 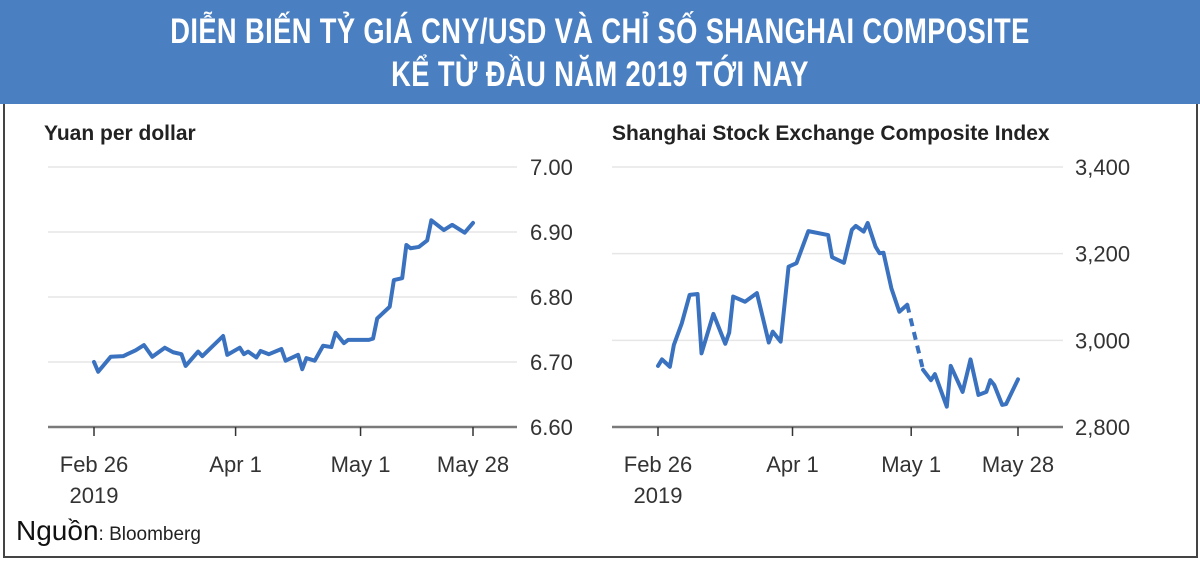 What do you see at coordinates (551, 427) in the screenshot?
I see `y-tick-label: 6.60` at bounding box center [551, 427].